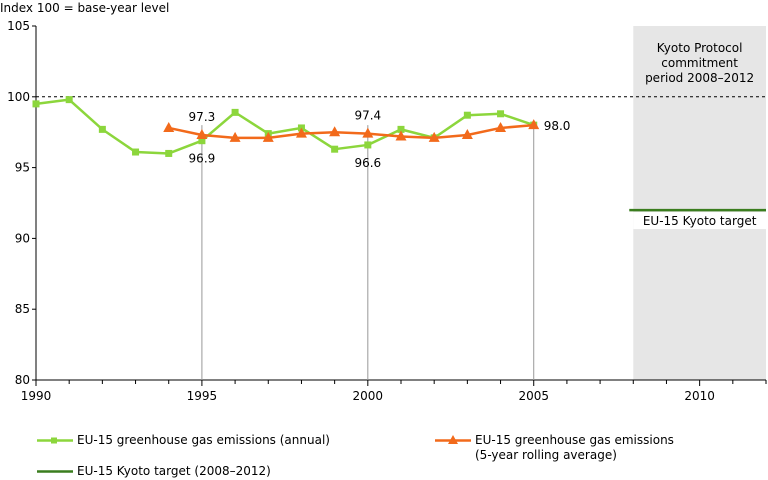  I want to click on legend-rolling-symbol, so click(453, 439).